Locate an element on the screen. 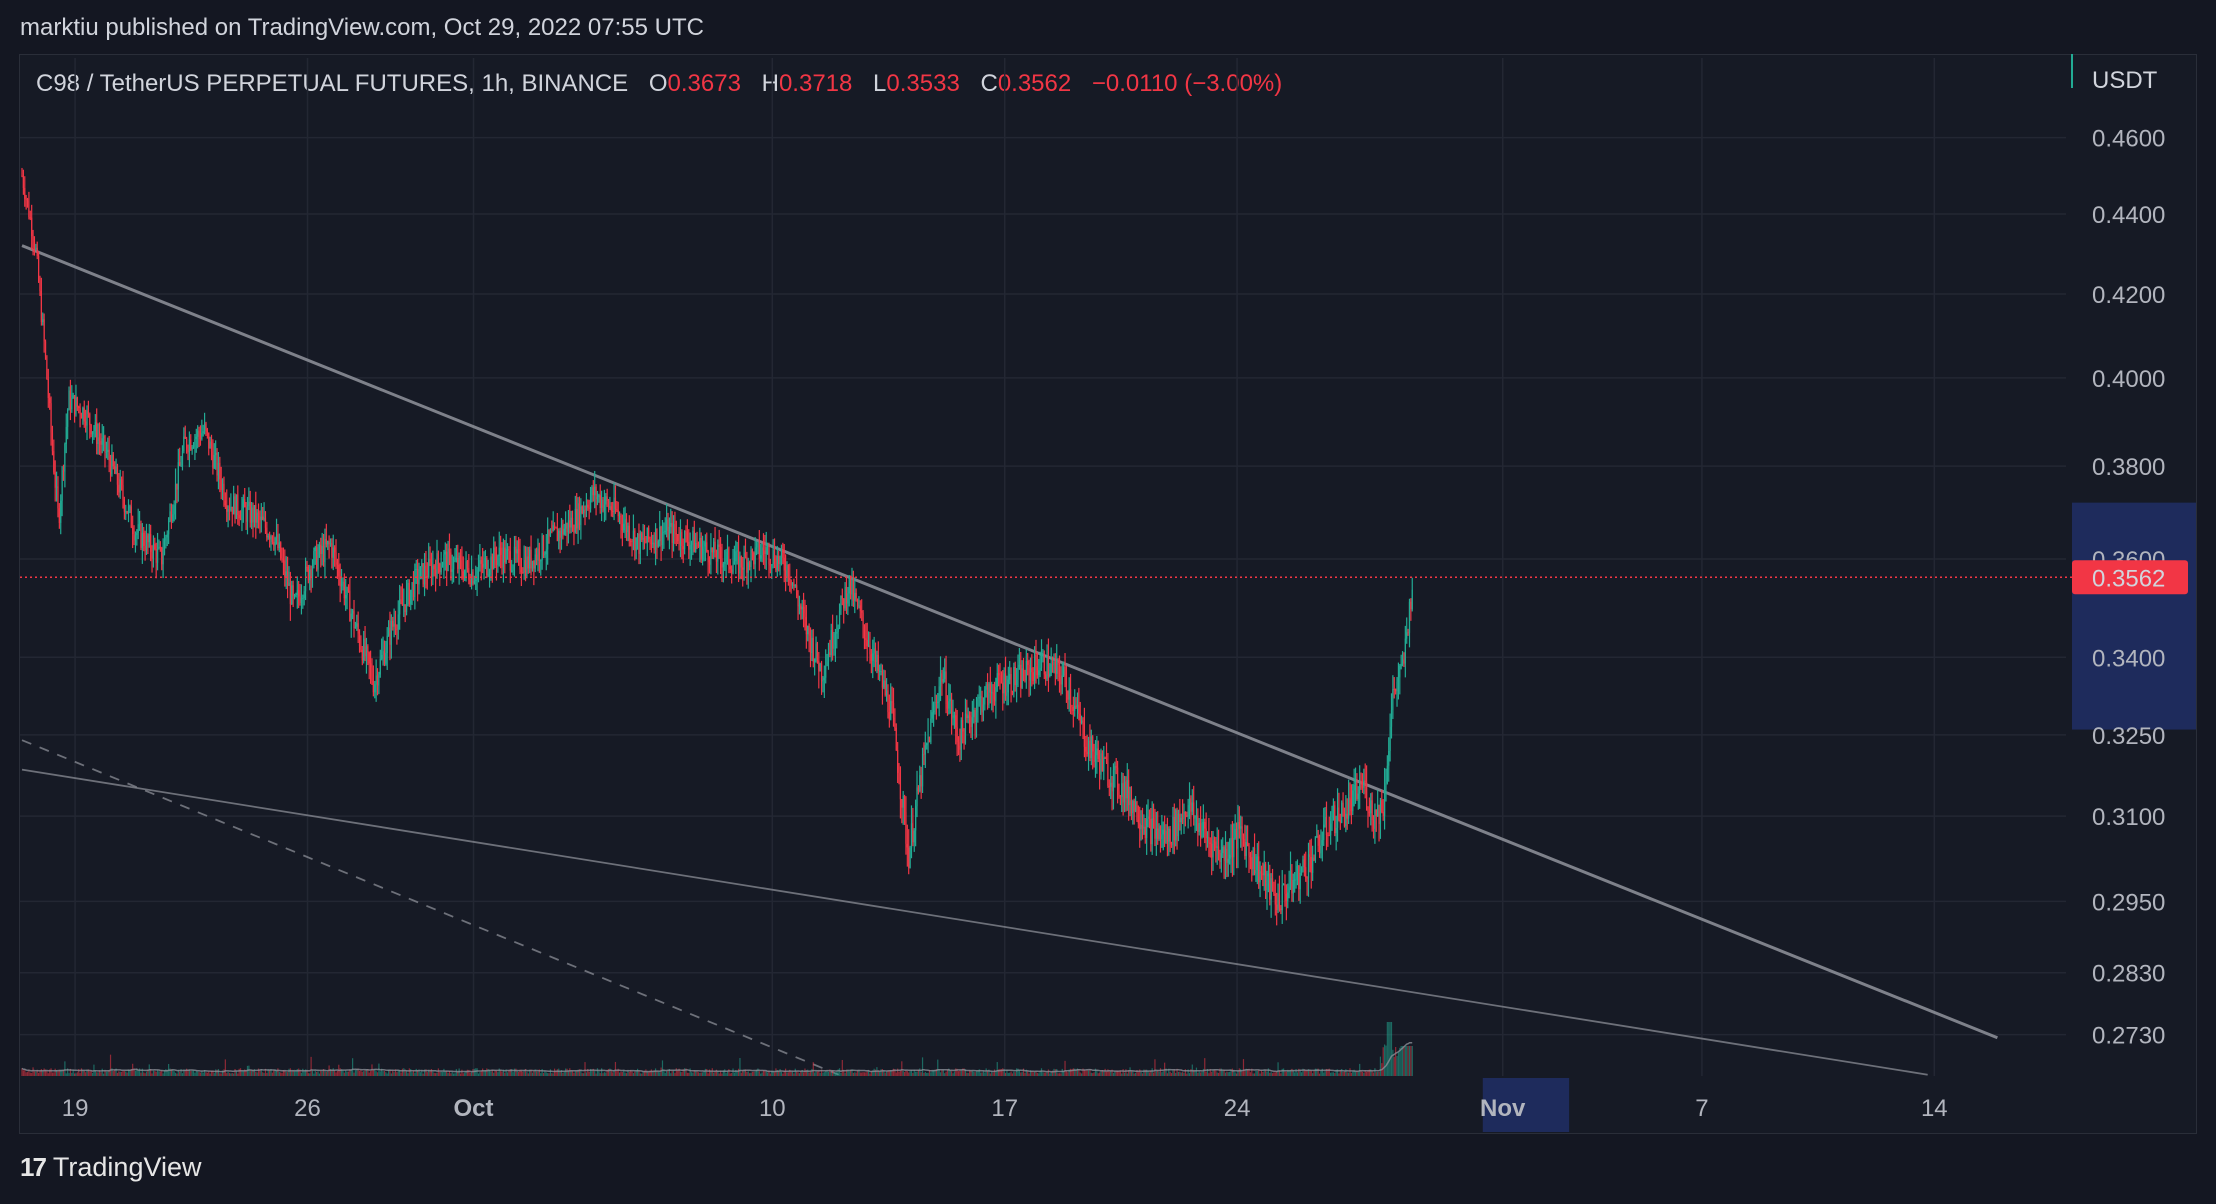 The width and height of the screenshot is (2216, 1204). tradingview-logo: 17 TradingView is located at coordinates (111, 1167).